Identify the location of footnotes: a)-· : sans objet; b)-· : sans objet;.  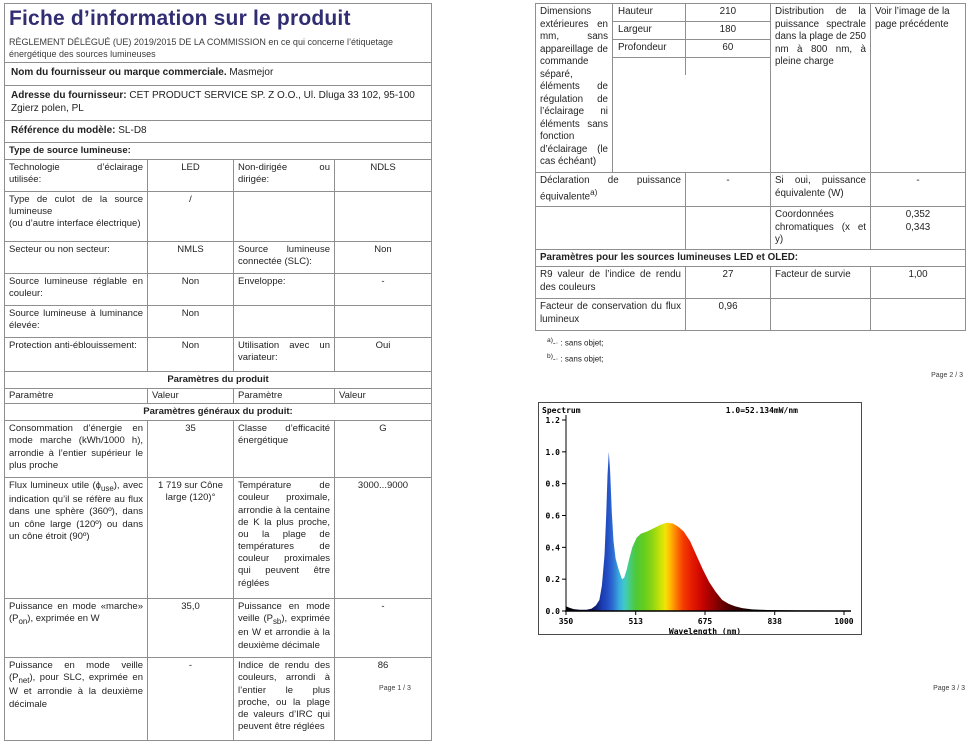
(750, 351).